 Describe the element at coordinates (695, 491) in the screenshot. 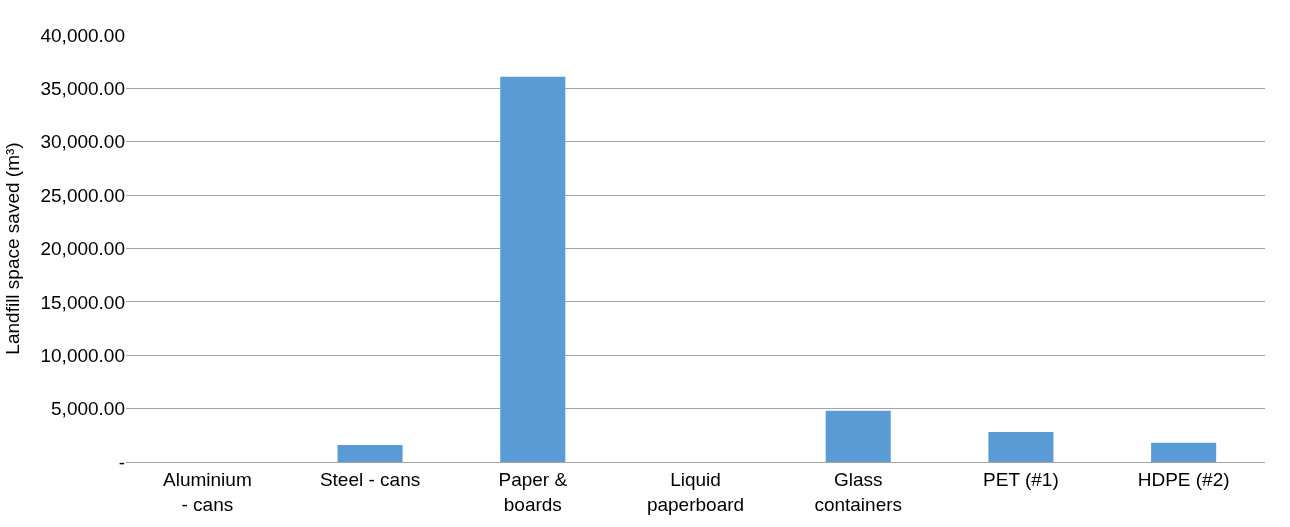

I see `x-tick-label: Liquid paperboard` at that location.